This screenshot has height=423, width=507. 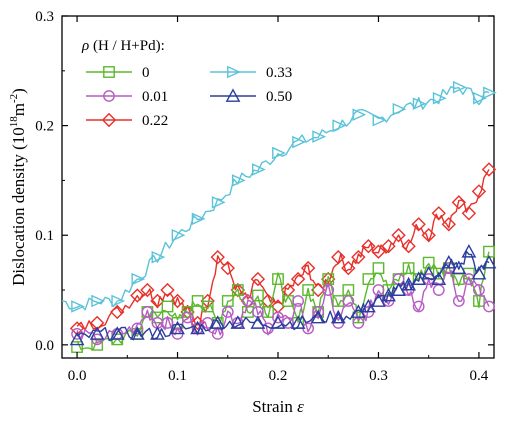 What do you see at coordinates (155, 97) in the screenshot?
I see `legend-label: 0.01` at bounding box center [155, 97].